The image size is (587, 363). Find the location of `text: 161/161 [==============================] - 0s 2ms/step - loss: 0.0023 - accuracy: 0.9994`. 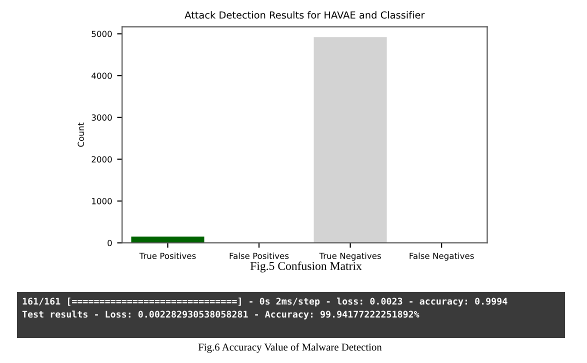

text: 161/161 [==============================] - 0s 2ms/step - loss: 0.0023 - accuracy: 0.9994 is located at coordinates (265, 302).